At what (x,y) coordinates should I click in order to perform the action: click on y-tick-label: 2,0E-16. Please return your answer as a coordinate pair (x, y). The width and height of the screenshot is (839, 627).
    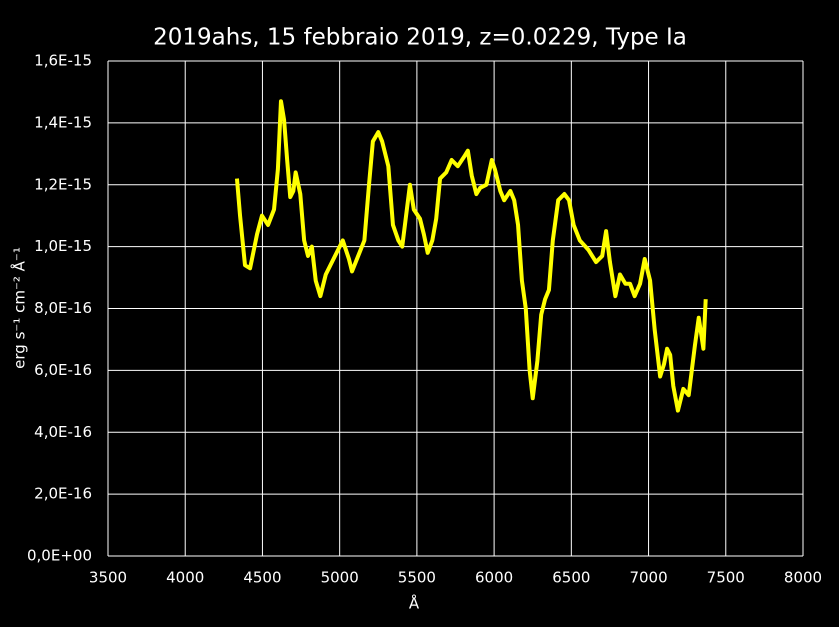
    Looking at the image, I should click on (63, 494).